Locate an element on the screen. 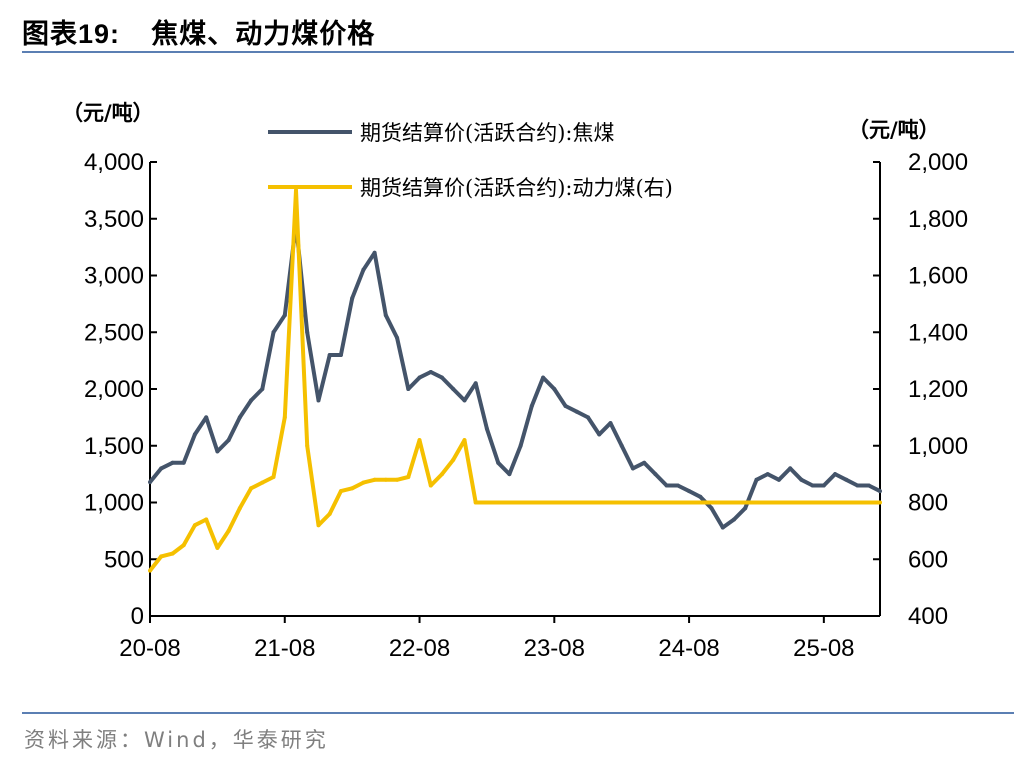 The image size is (1036, 764). figure-number: 19: is located at coordinates (99, 34).